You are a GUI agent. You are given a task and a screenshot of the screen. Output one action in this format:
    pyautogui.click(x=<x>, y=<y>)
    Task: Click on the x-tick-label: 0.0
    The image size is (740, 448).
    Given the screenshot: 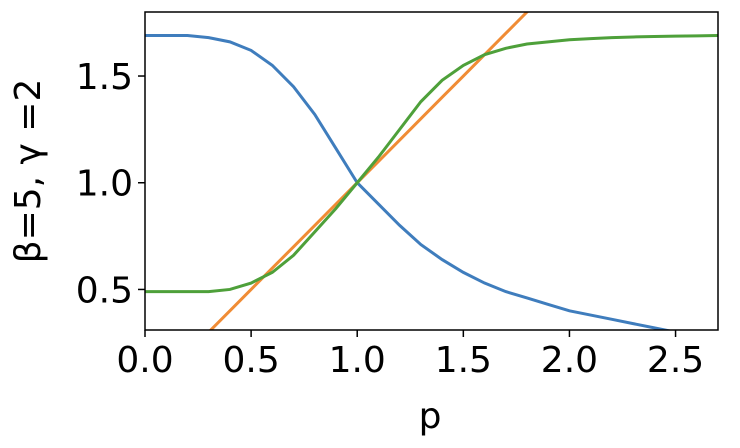 What is the action you would take?
    pyautogui.click(x=144, y=360)
    